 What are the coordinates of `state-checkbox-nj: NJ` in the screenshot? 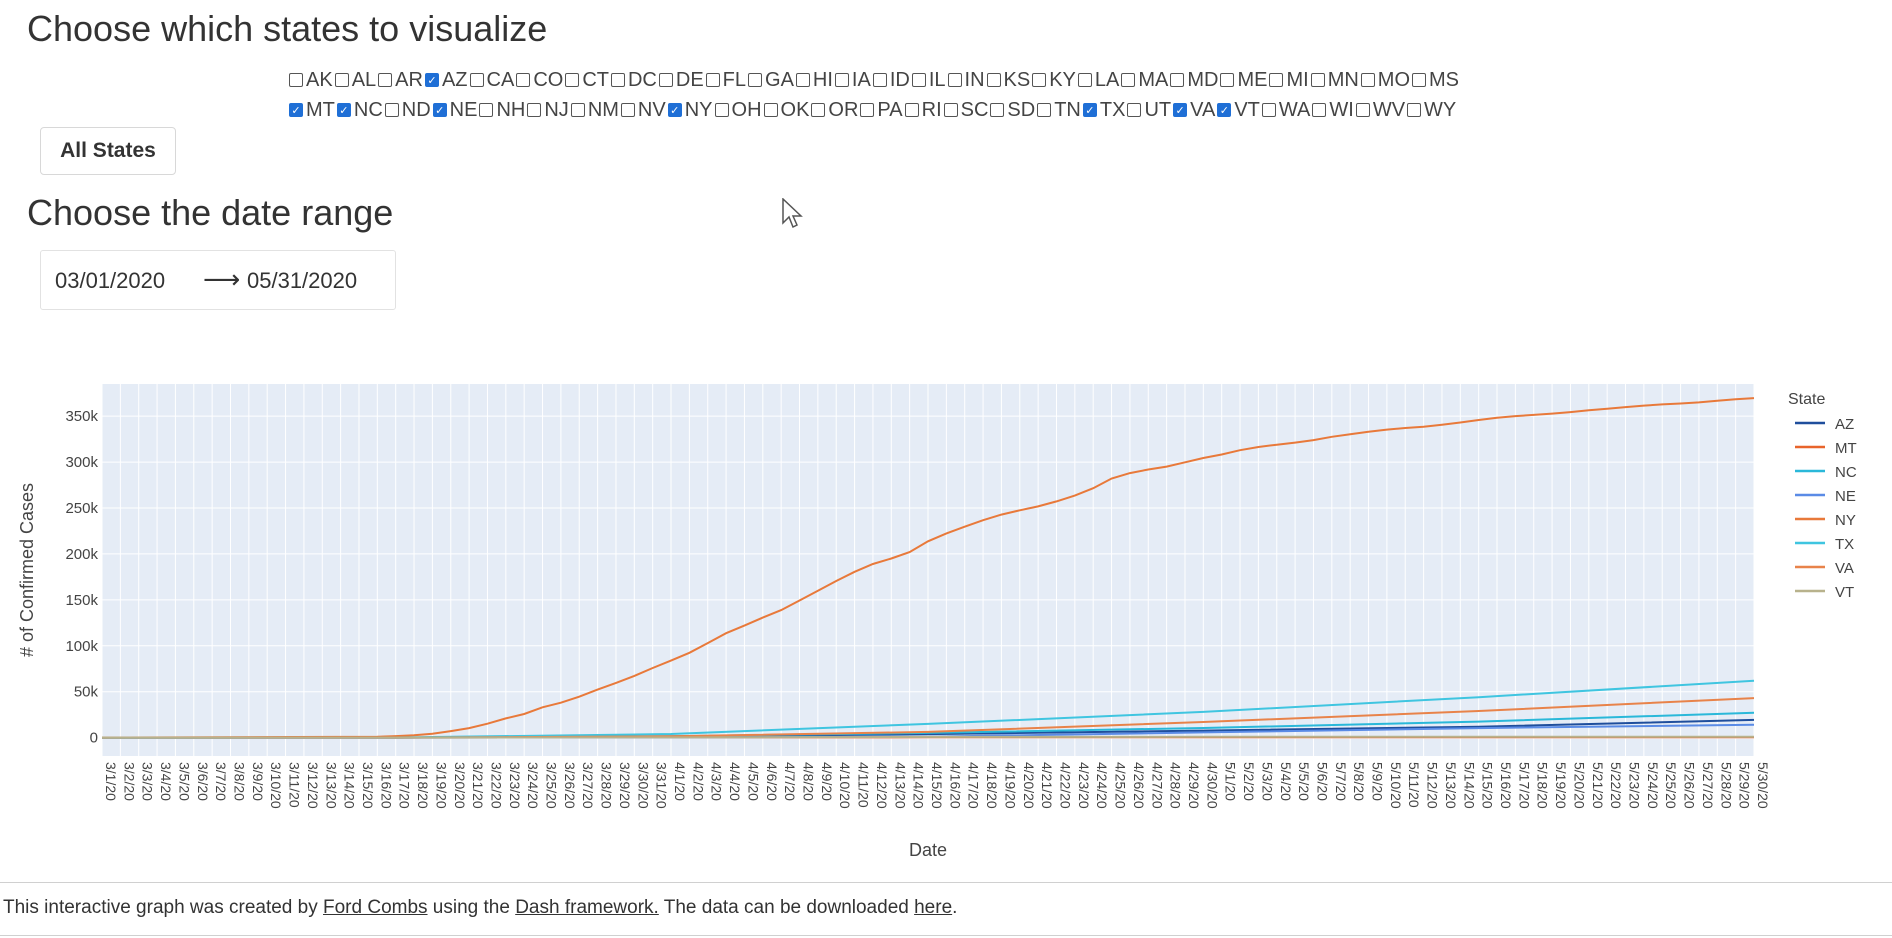 It's located at (548, 110).